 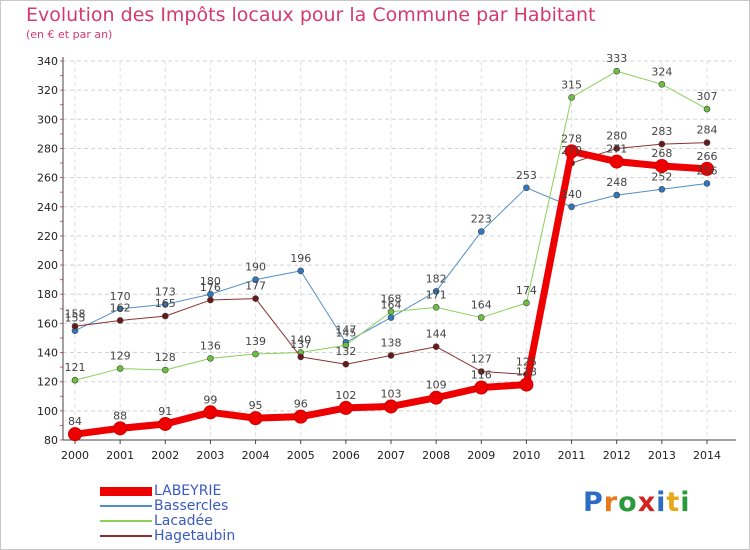 I want to click on data-label-labeyrie: 116, so click(x=481, y=375).